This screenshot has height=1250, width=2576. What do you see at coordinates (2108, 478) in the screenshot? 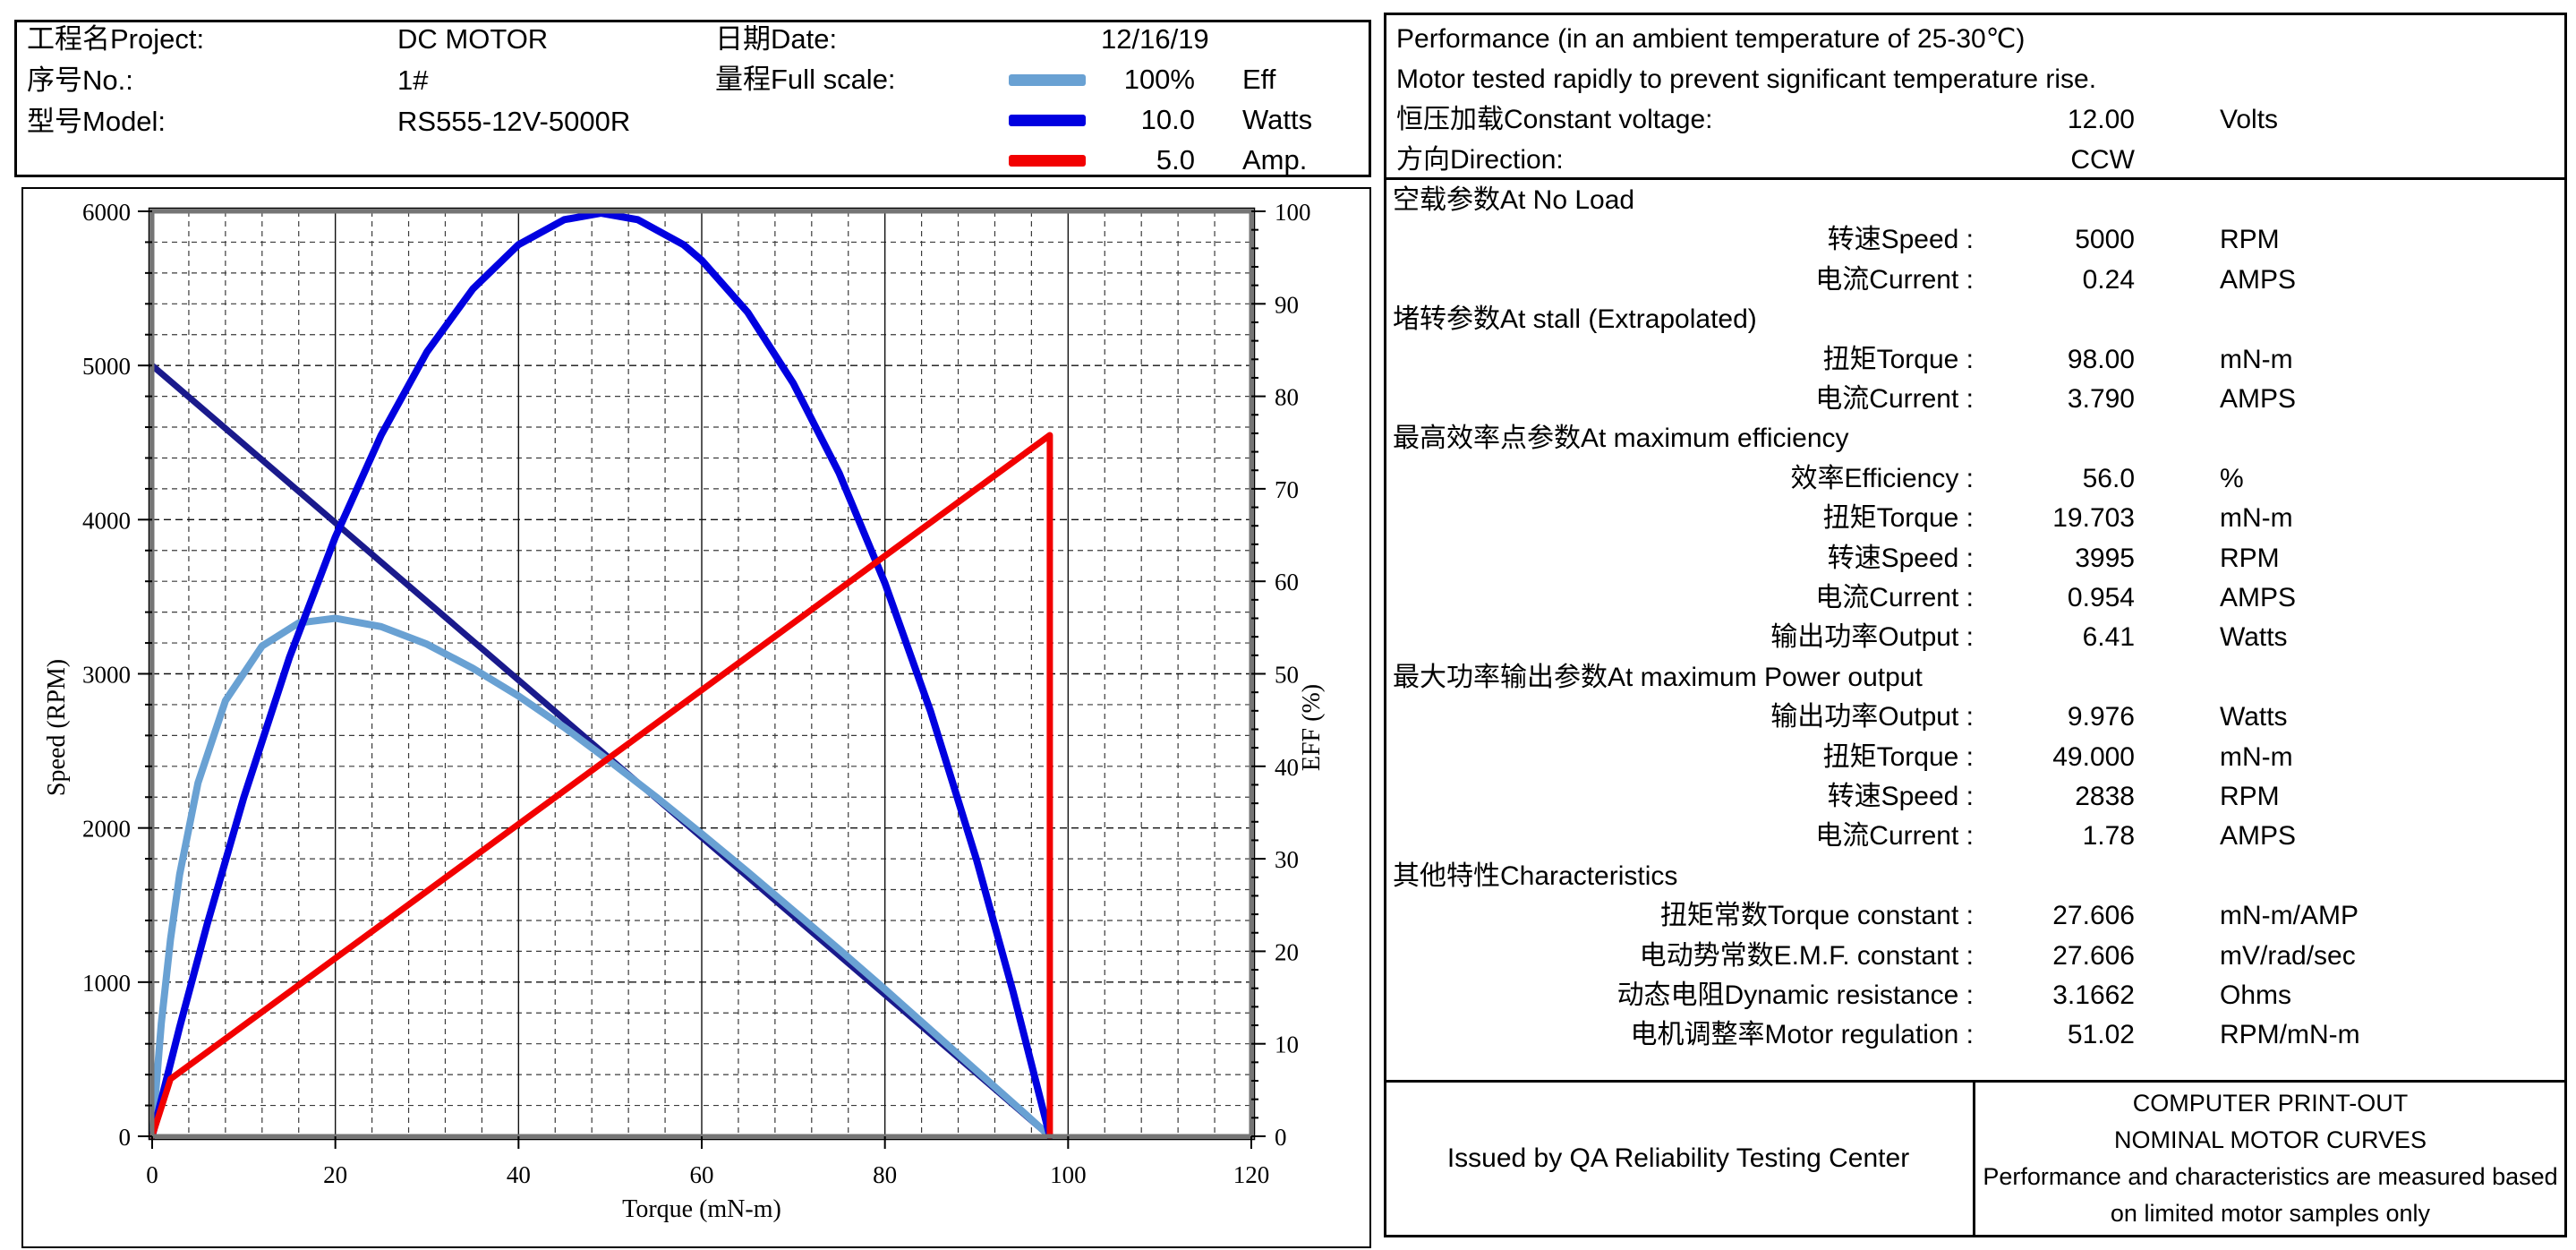
I see `param-value: 56.0` at bounding box center [2108, 478].